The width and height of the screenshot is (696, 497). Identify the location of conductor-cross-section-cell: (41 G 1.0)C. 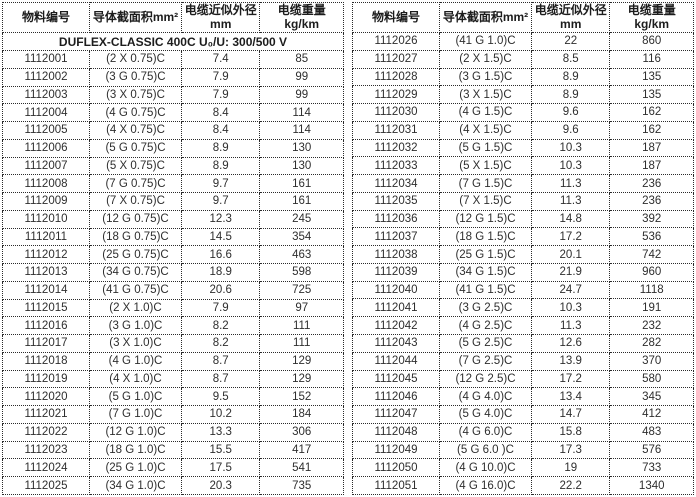
(485, 41).